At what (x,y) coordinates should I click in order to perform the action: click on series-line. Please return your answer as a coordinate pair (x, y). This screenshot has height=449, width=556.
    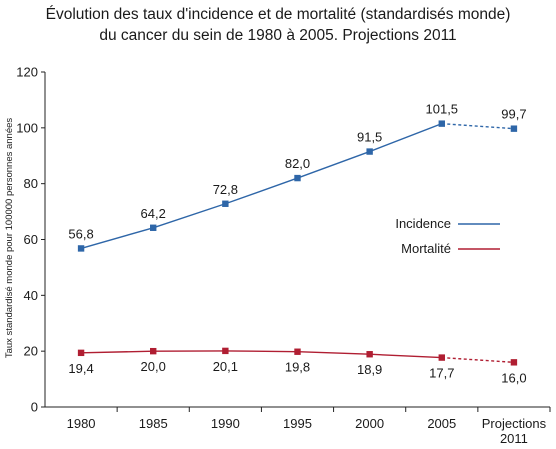
    Looking at the image, I should click on (261, 354).